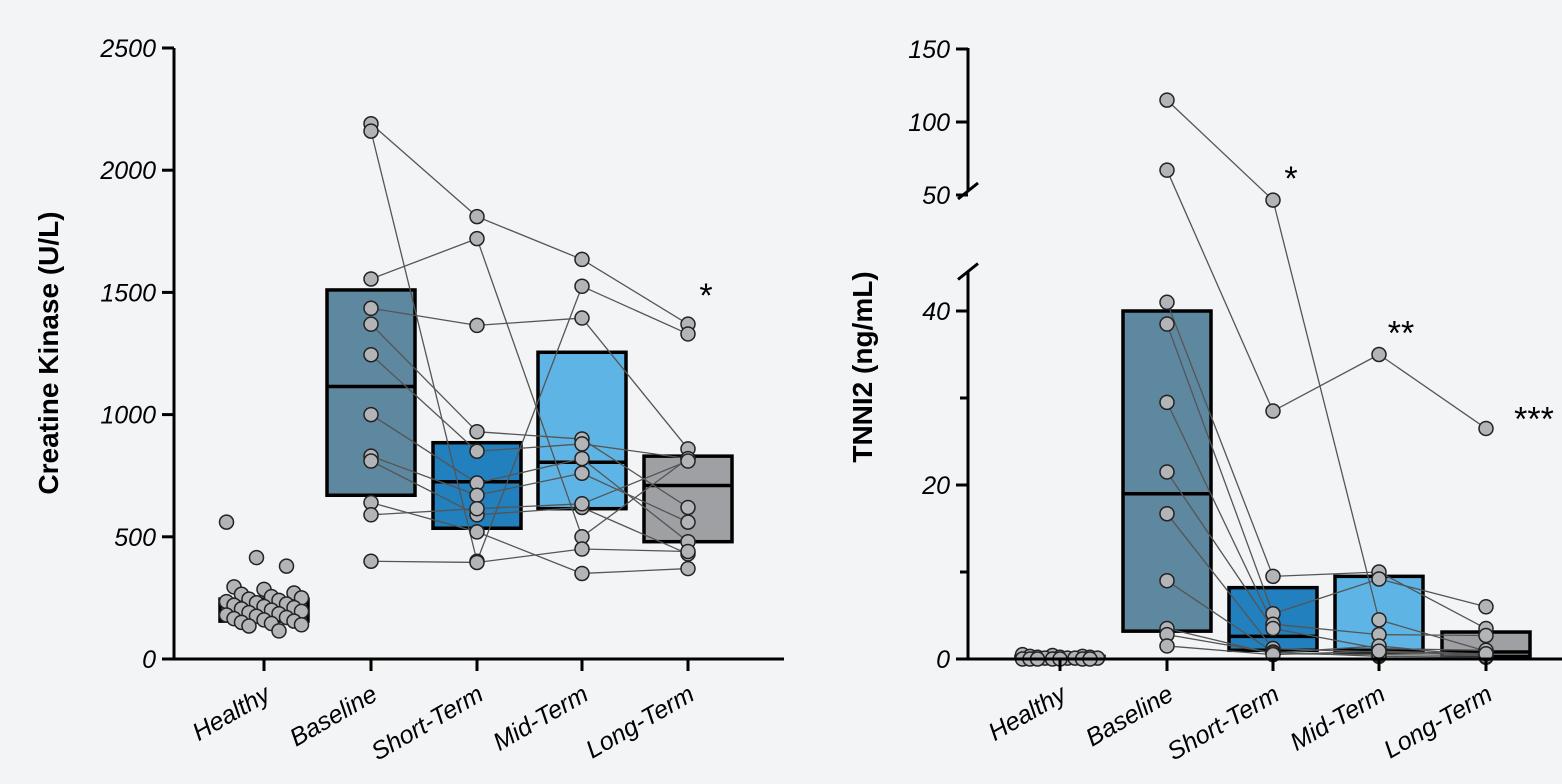 The height and width of the screenshot is (784, 1562). What do you see at coordinates (135, 538) in the screenshot?
I see `y-tick-label-1: 500` at bounding box center [135, 538].